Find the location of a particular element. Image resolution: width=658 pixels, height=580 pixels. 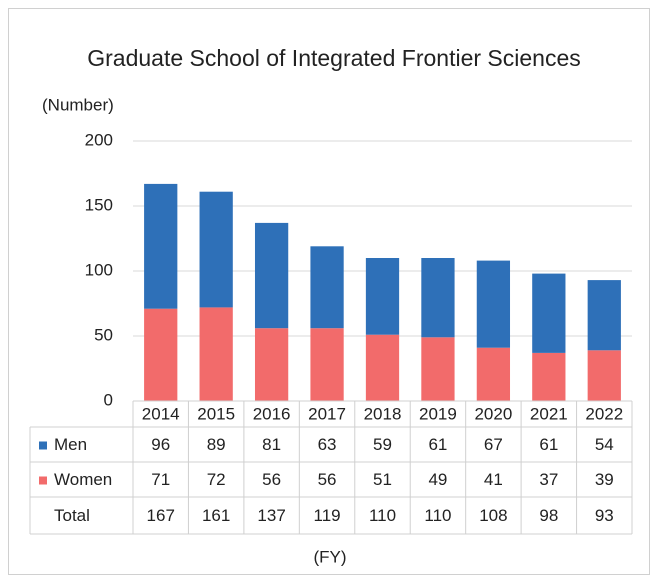

table-total: 167 is located at coordinates (161, 515).